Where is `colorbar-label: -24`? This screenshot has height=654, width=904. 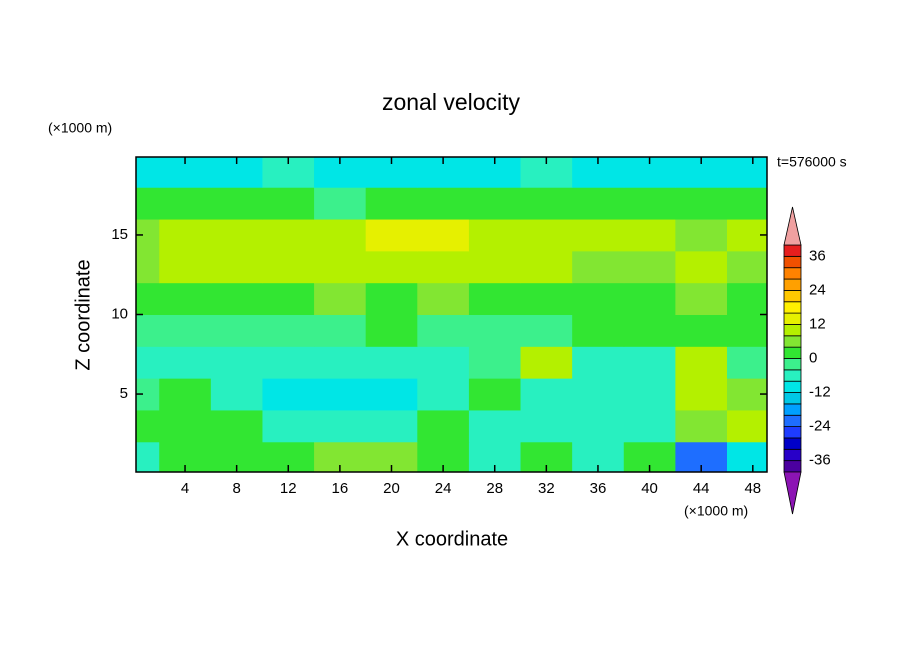
colorbar-label: -24 is located at coordinates (820, 426).